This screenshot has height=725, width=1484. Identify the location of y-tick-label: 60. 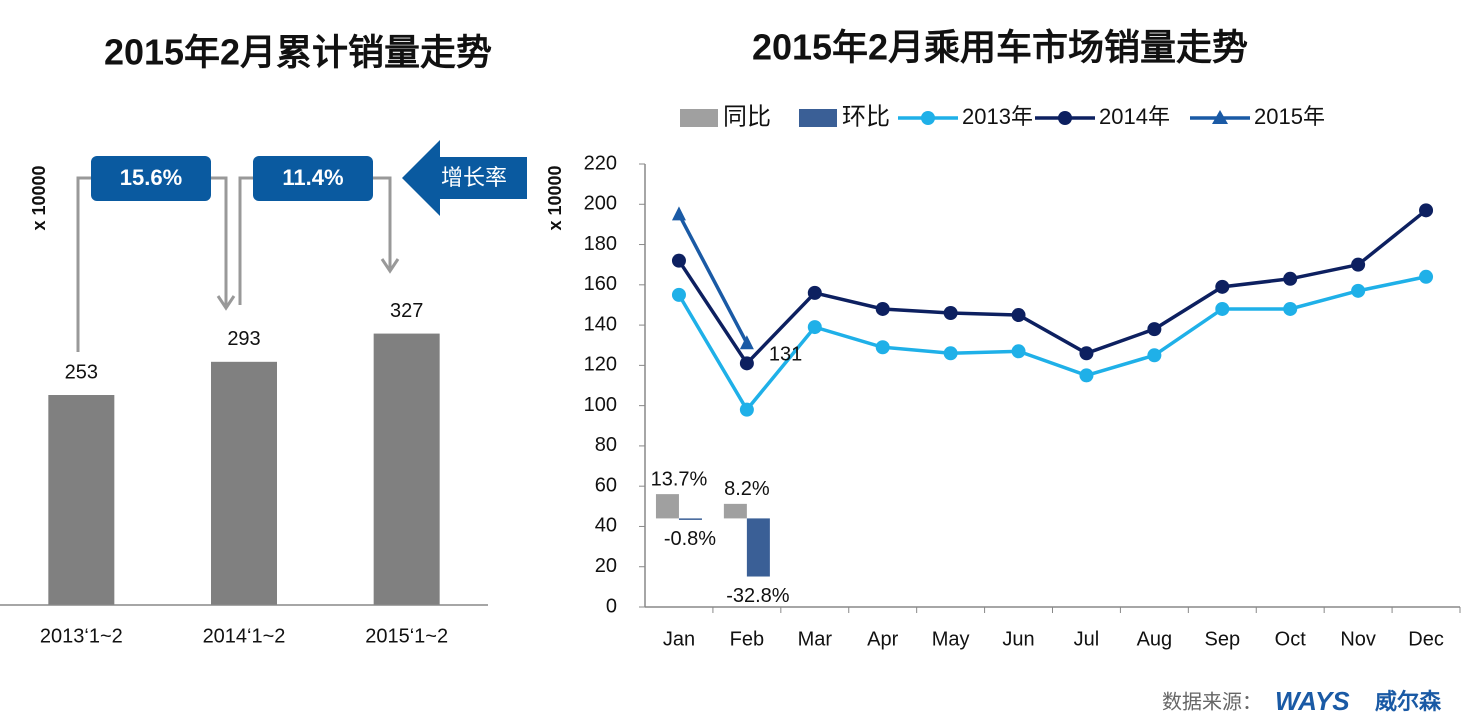
(606, 485).